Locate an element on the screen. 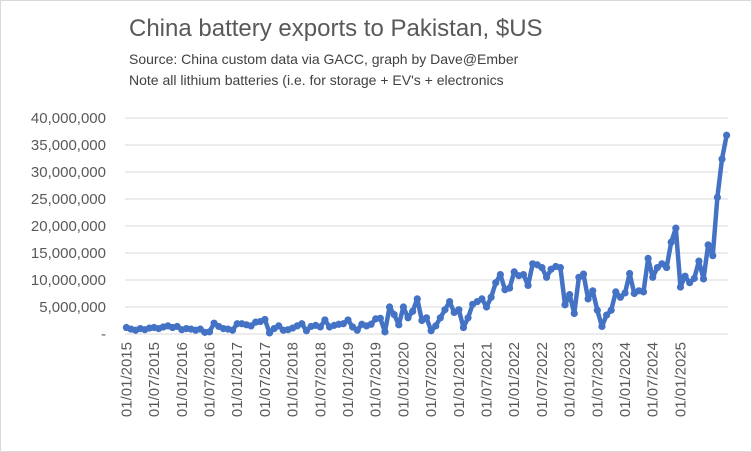  x-tick-label: 01/01/2019 is located at coordinates (348, 379).